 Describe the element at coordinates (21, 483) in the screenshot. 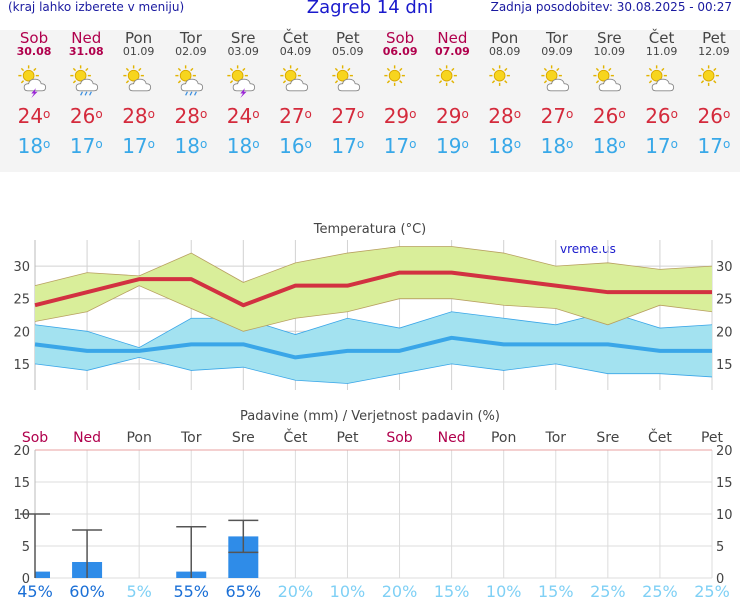

I see `y-tick-label: 15` at that location.